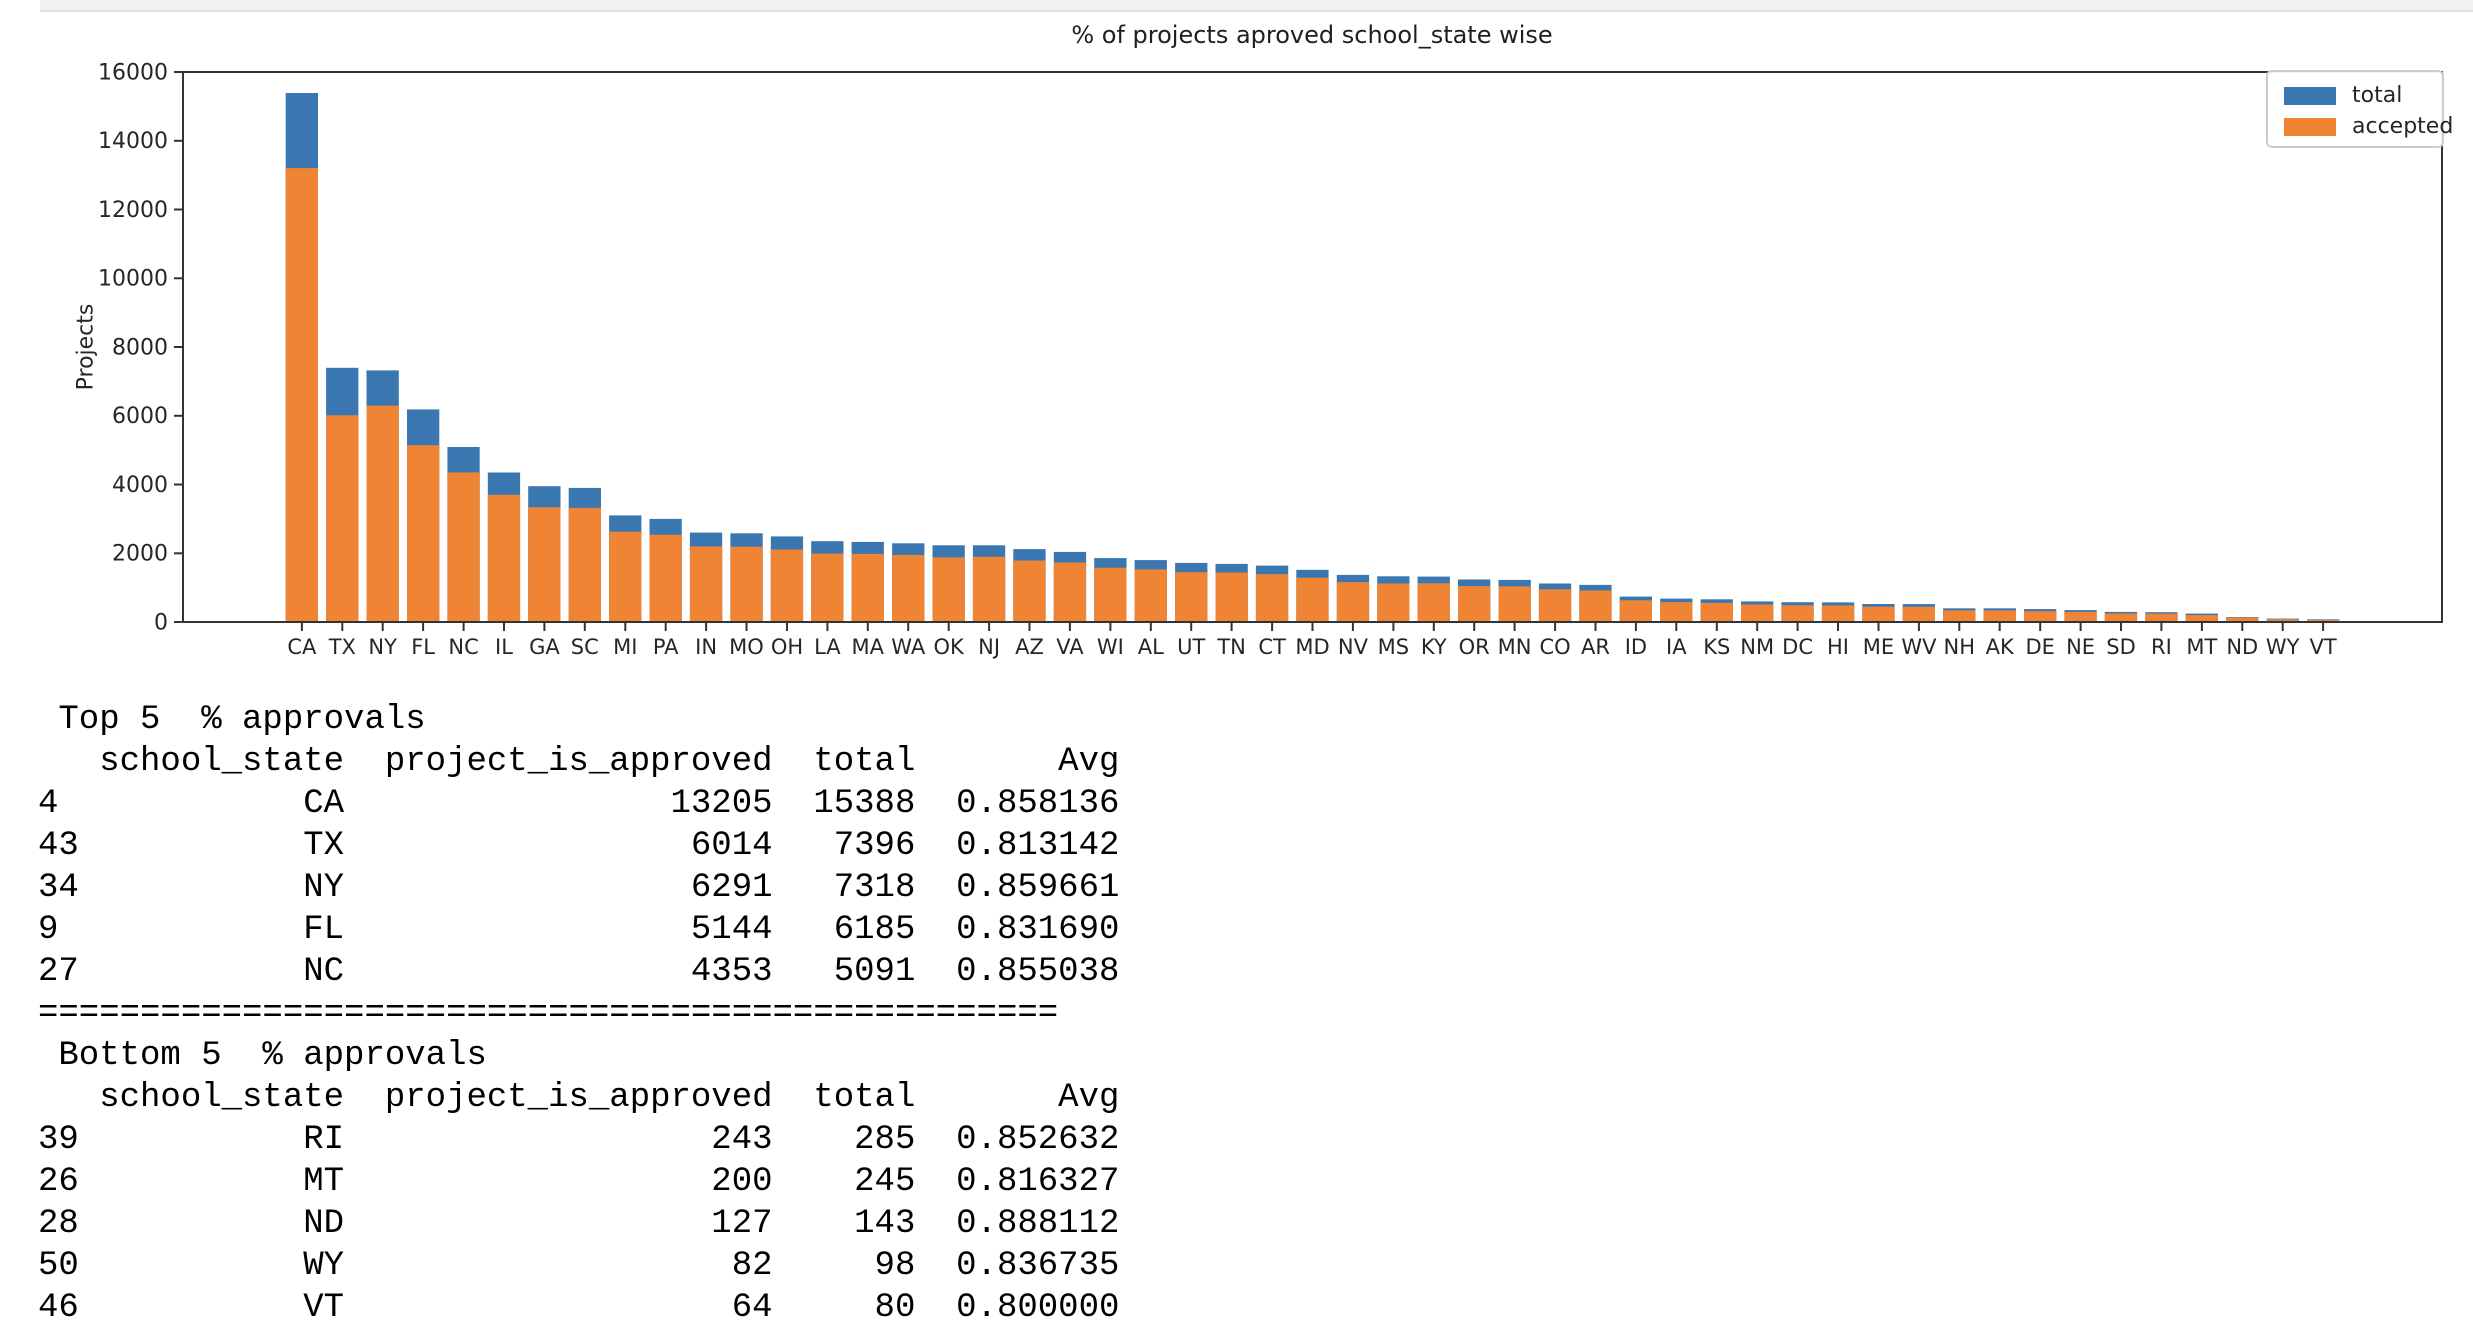 The width and height of the screenshot is (2473, 1333). Describe the element at coordinates (2161, 647) in the screenshot. I see `x-tick-RI: RI` at that location.